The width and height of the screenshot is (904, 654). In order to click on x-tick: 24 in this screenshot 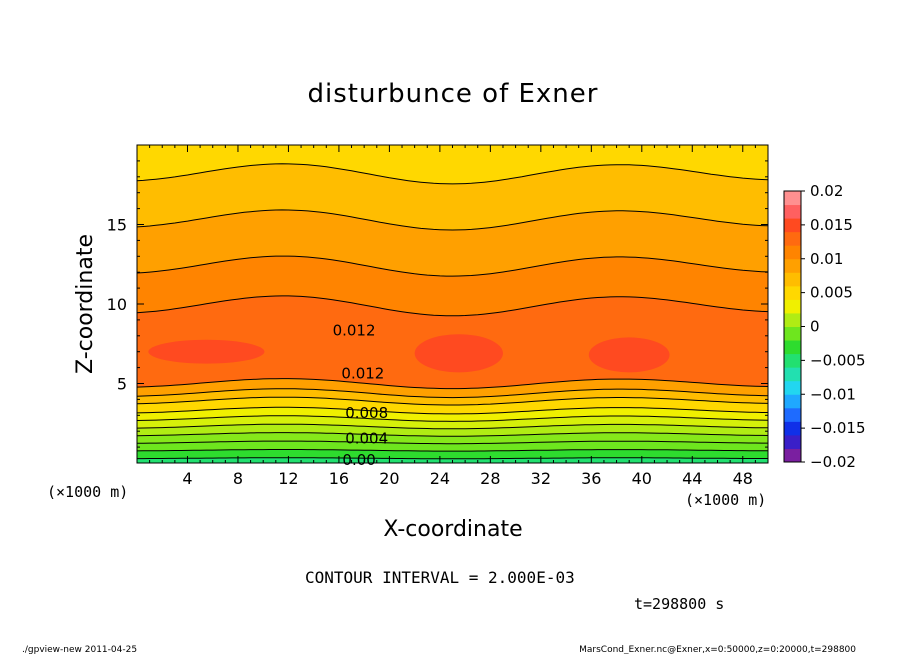, I will do `click(440, 316)`.